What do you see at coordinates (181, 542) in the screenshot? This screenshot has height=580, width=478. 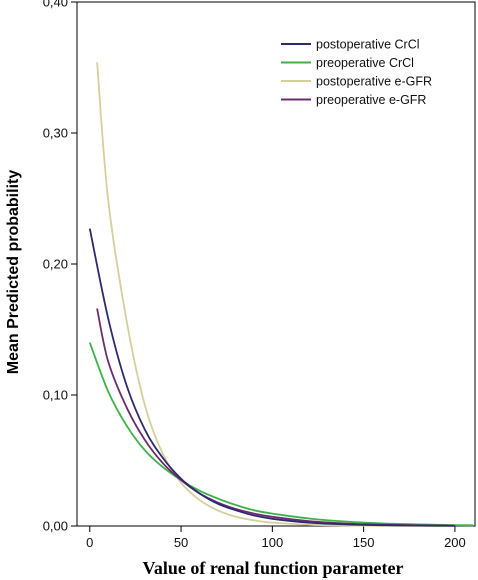 I see `x-tick-label: 50` at bounding box center [181, 542].